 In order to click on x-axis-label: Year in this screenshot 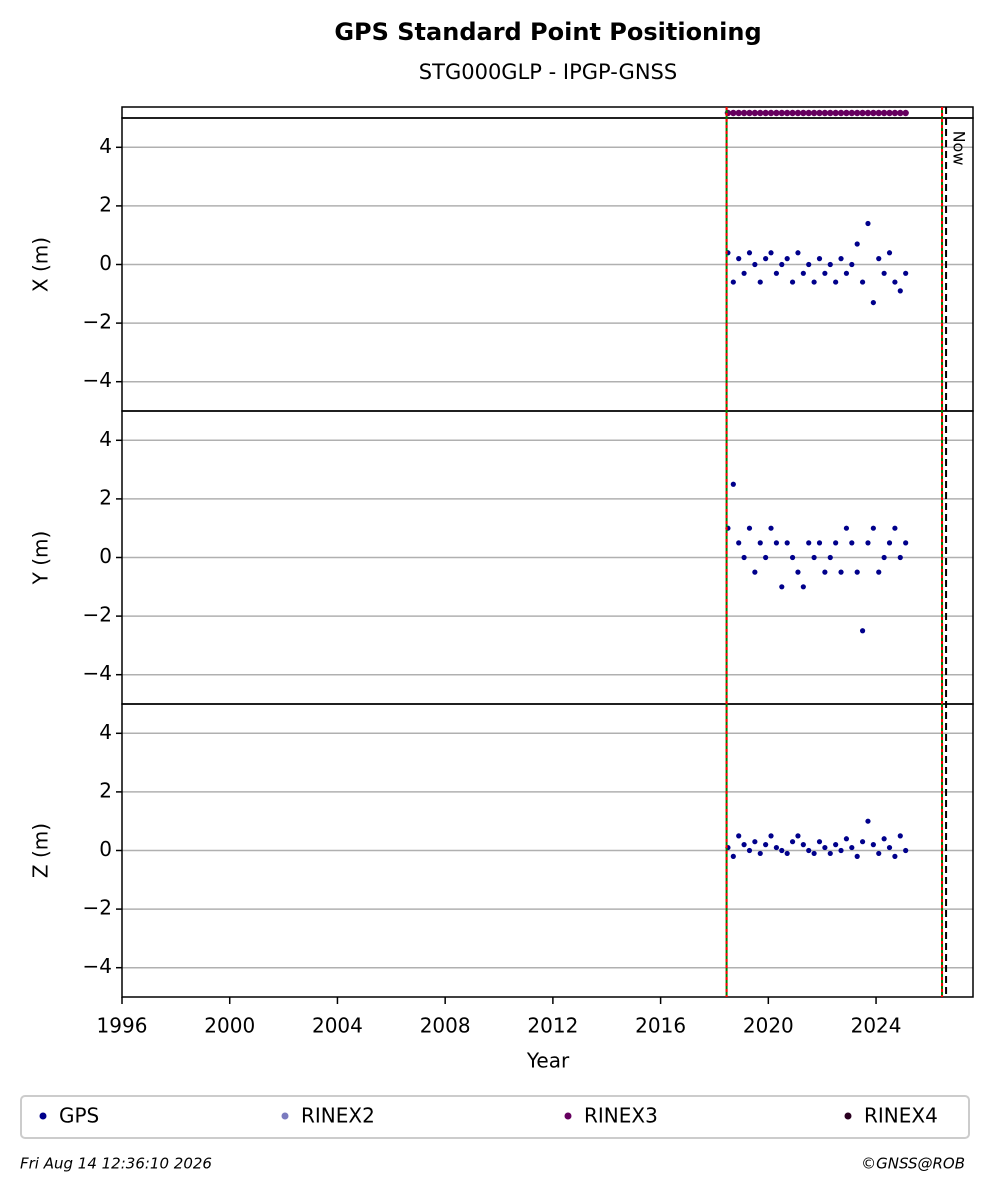, I will do `click(548, 1061)`.